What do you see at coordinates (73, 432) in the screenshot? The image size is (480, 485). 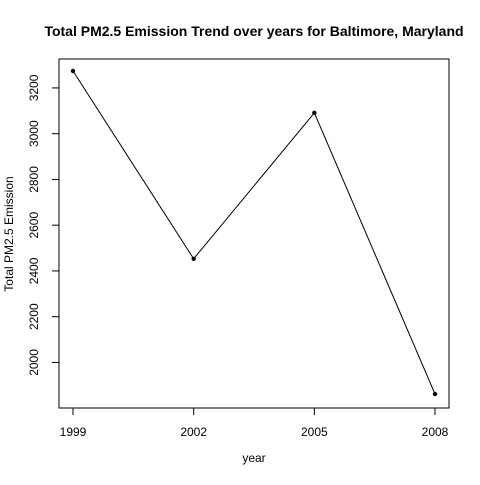 I see `x-tick-label-1999: 1999` at bounding box center [73, 432].